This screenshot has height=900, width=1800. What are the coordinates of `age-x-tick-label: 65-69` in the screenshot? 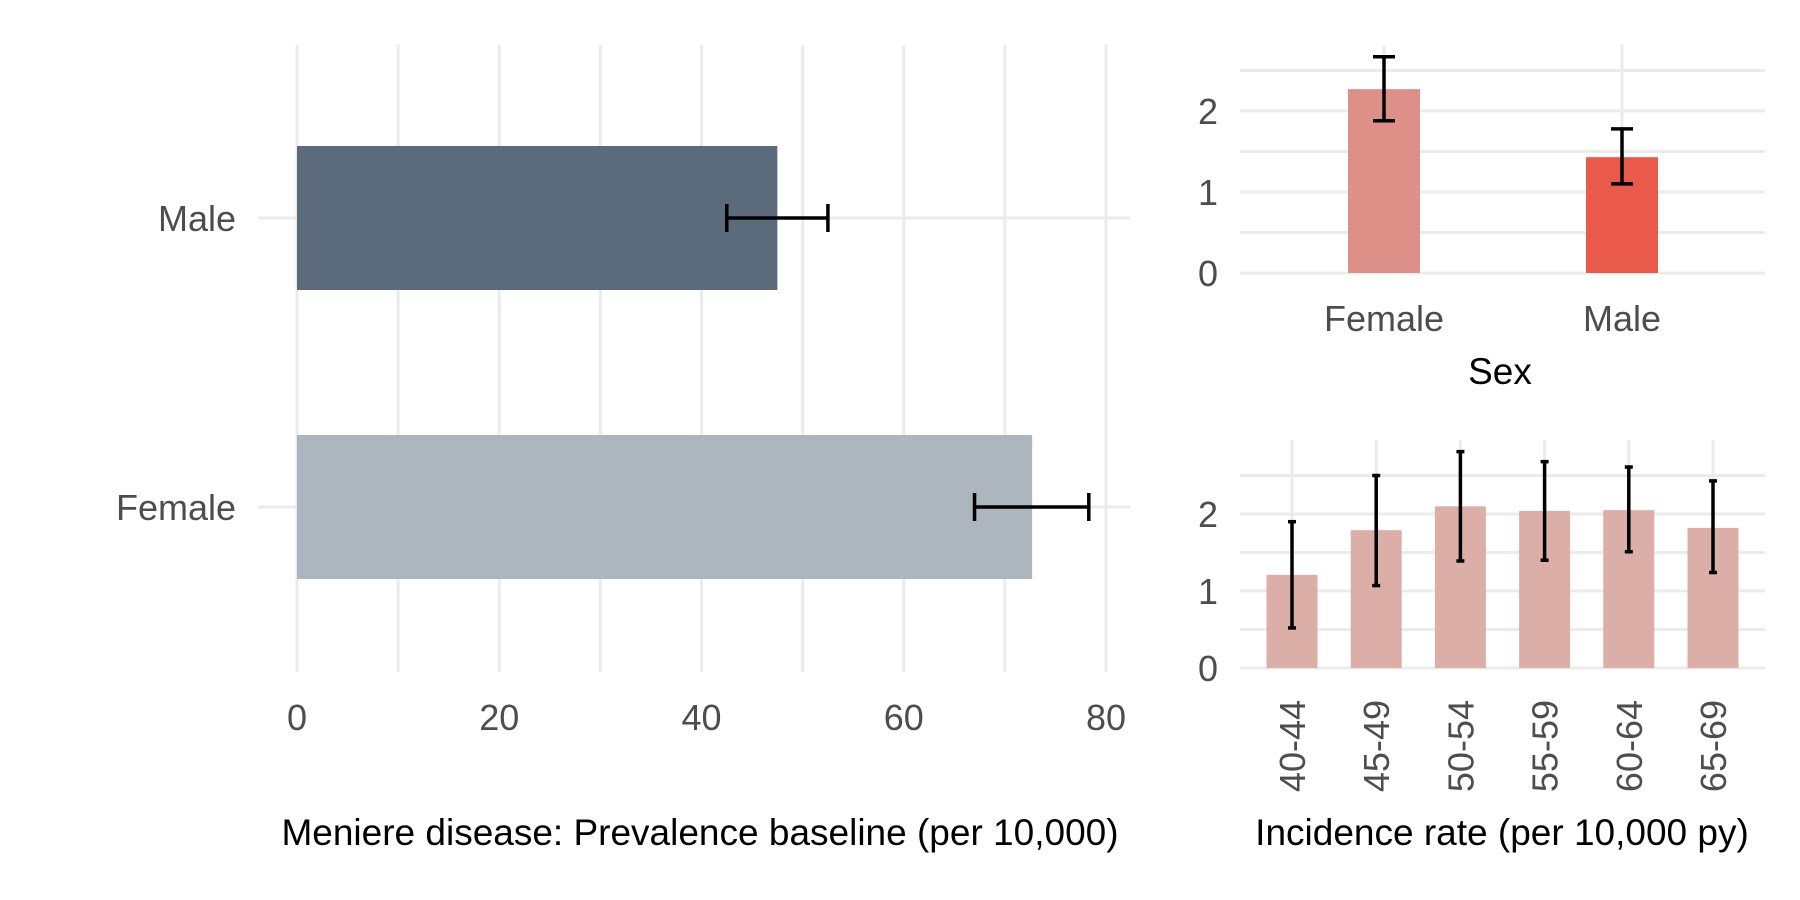 It's located at (1713, 746).